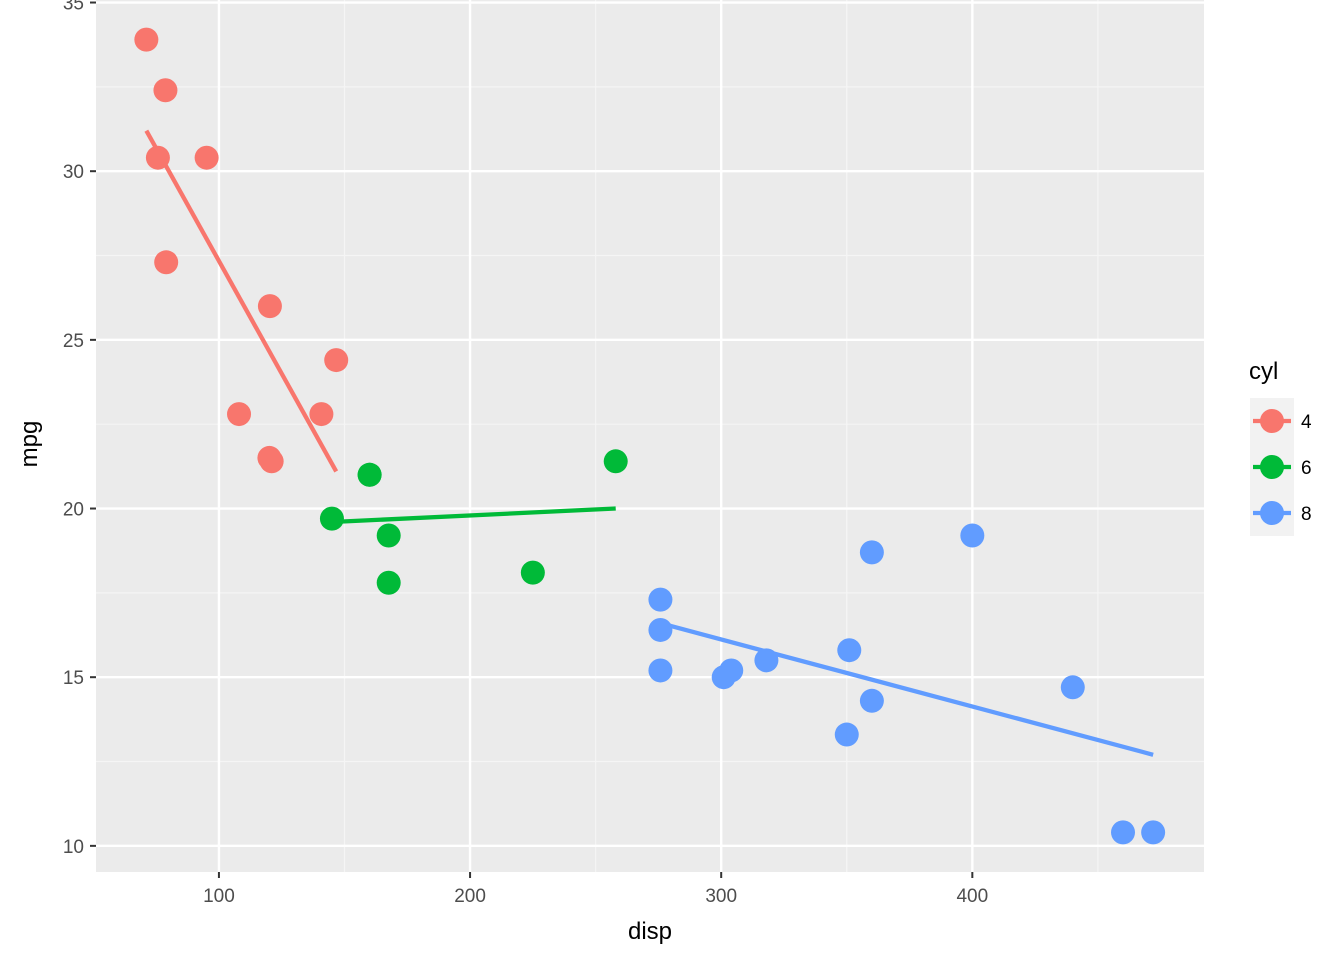  I want to click on y-tick-label: 10, so click(73, 847).